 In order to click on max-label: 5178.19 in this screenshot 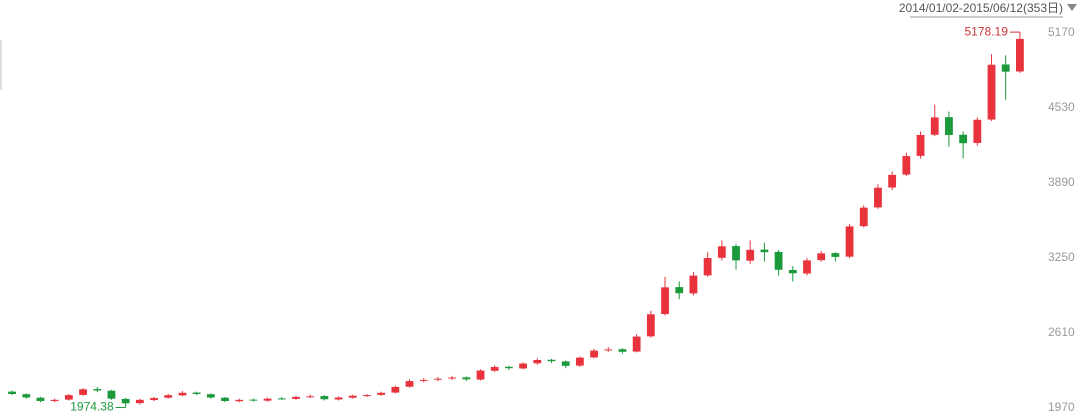, I will do `click(987, 31)`.